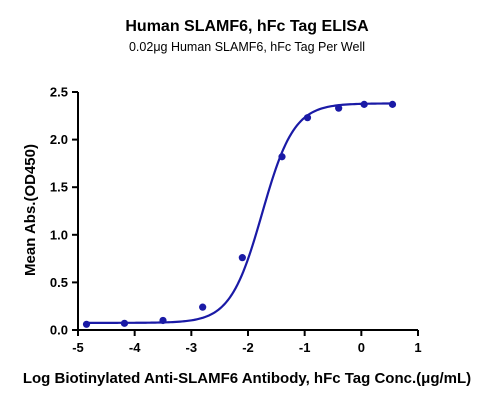 The width and height of the screenshot is (495, 400). What do you see at coordinates (59, 234) in the screenshot?
I see `y-tick-label: 1.0` at bounding box center [59, 234].